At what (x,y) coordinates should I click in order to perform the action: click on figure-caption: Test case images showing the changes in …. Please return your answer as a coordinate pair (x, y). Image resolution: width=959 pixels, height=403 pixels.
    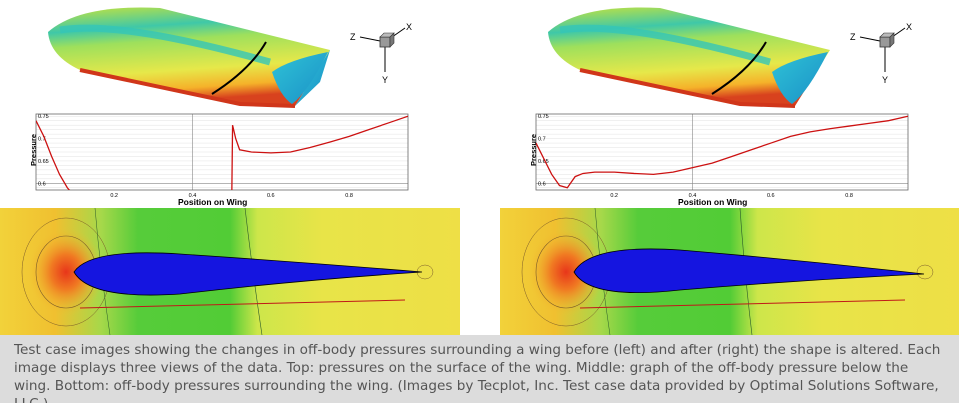
    Looking at the image, I should click on (477, 372).